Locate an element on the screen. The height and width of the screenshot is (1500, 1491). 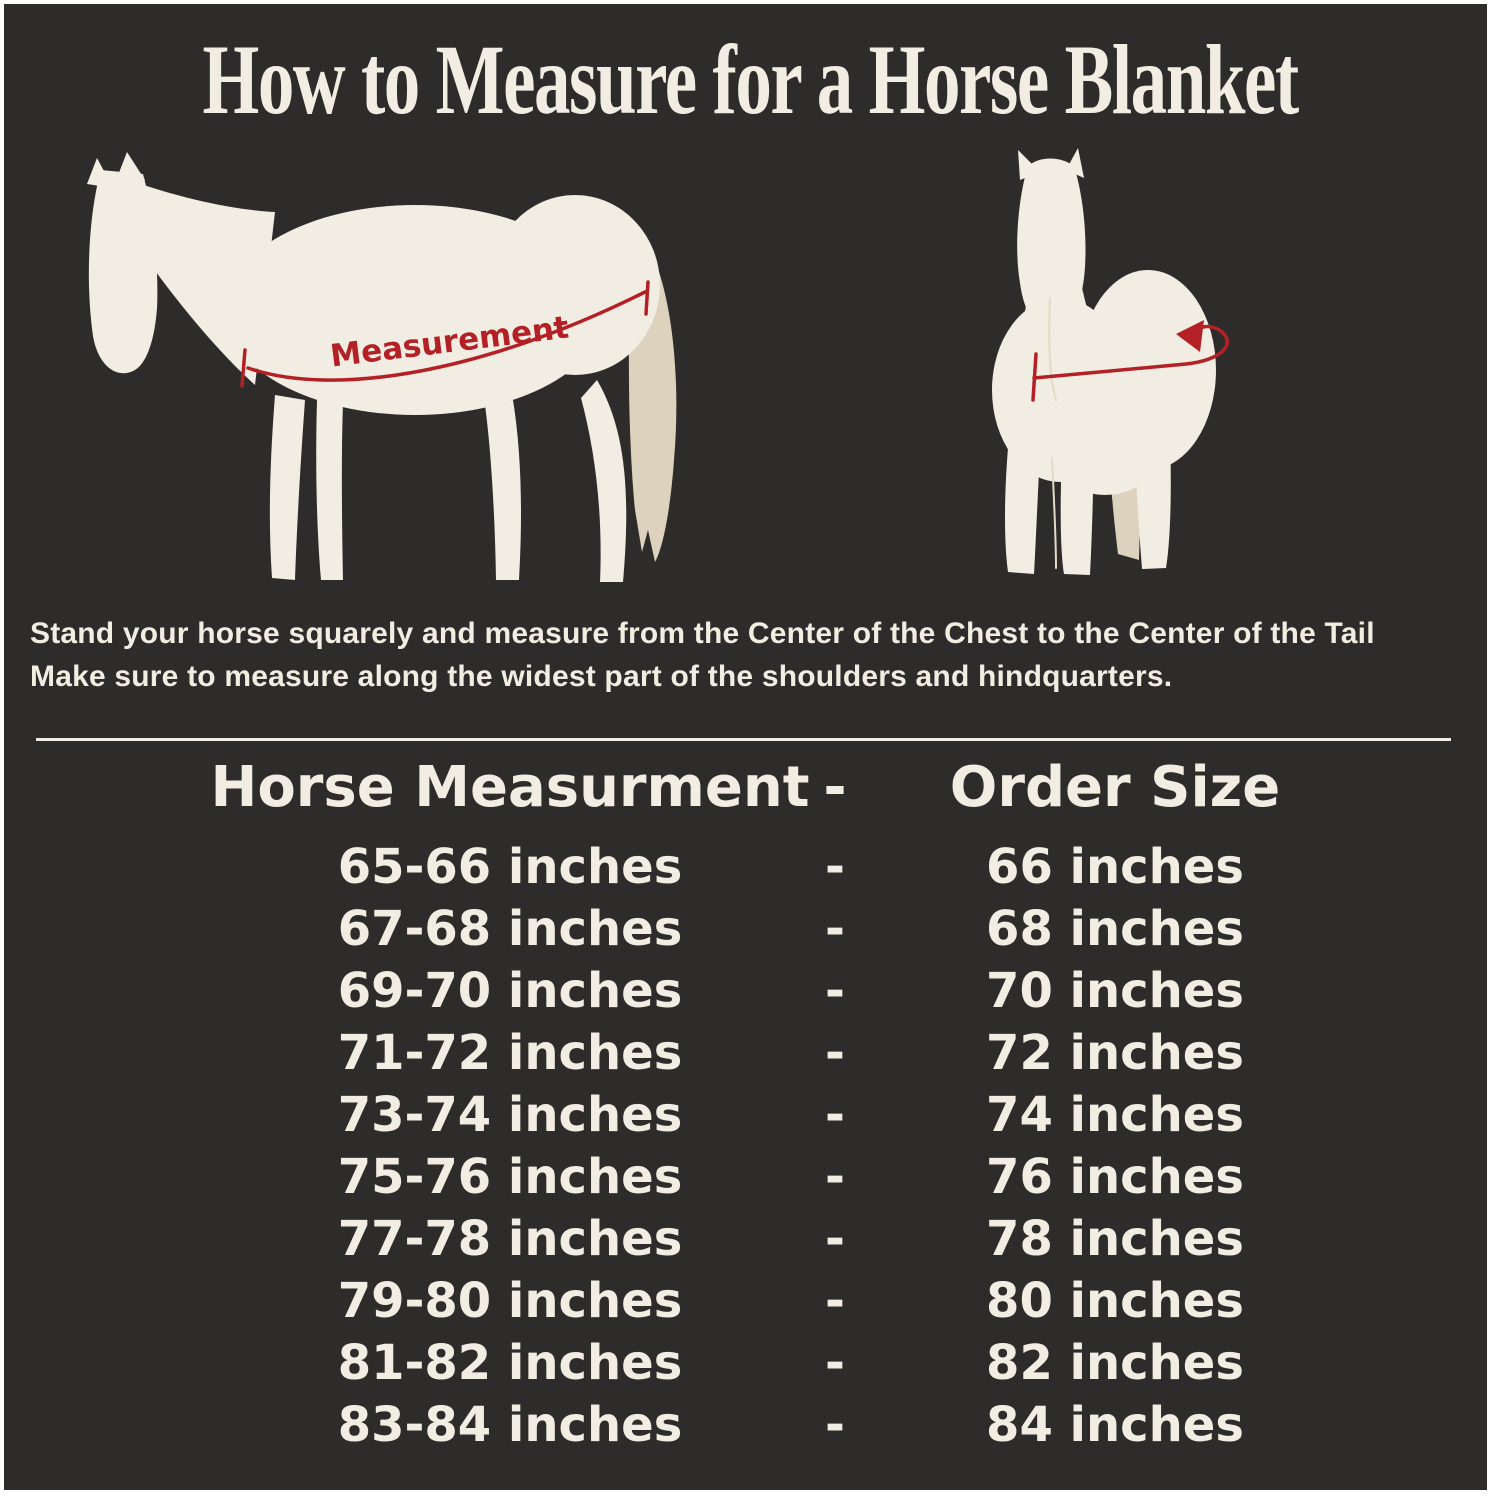
horse-hind-leg is located at coordinates (1153, 501).